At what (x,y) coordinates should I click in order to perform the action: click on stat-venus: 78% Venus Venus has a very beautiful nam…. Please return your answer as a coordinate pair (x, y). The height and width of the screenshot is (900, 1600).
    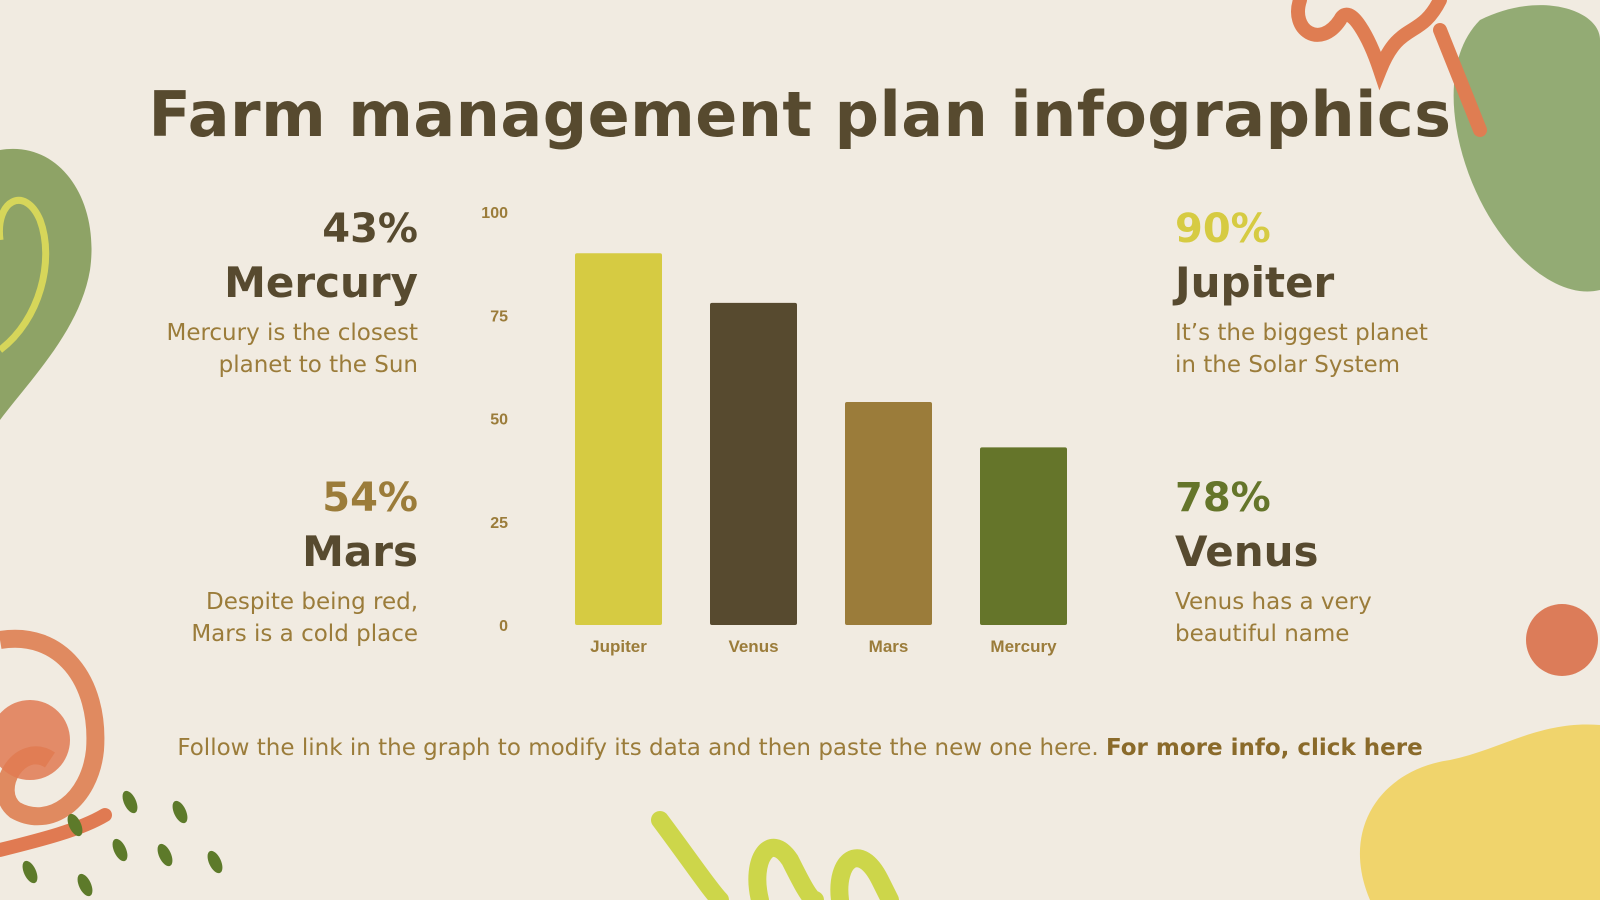
    Looking at the image, I should click on (1340, 562).